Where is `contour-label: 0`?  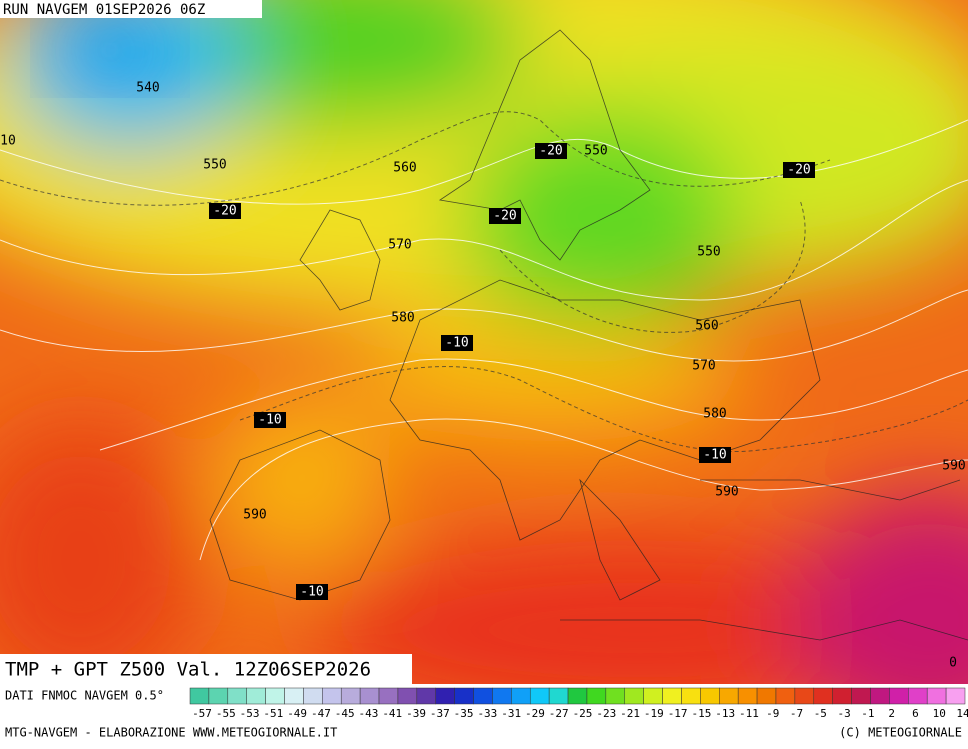
contour-label: 0 is located at coordinates (953, 663).